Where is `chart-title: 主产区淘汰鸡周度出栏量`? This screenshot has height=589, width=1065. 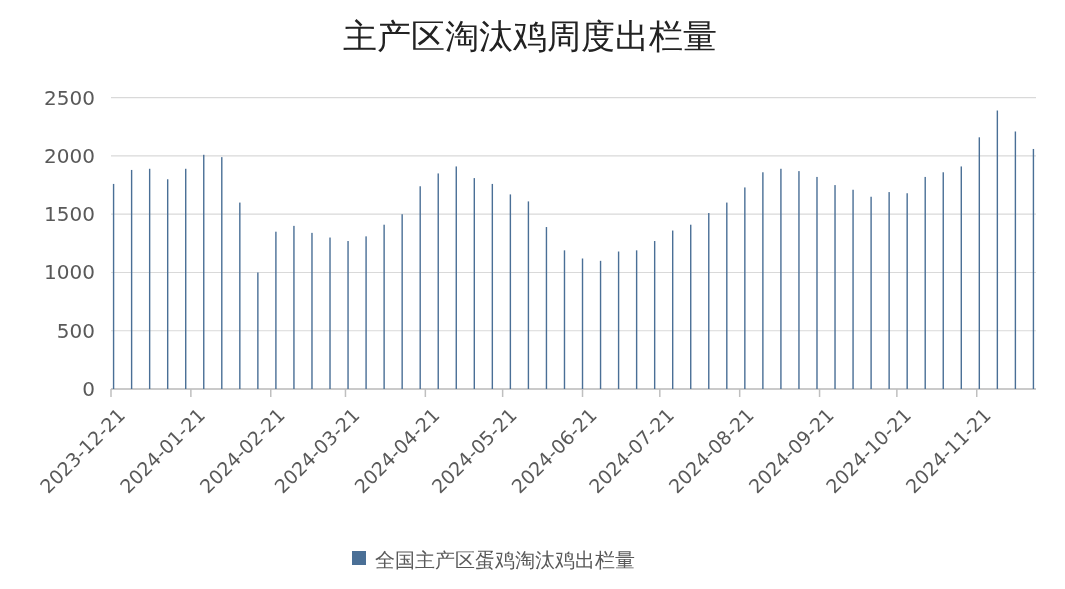 chart-title: 主产区淘汰鸡周度出栏量 is located at coordinates (530, 36).